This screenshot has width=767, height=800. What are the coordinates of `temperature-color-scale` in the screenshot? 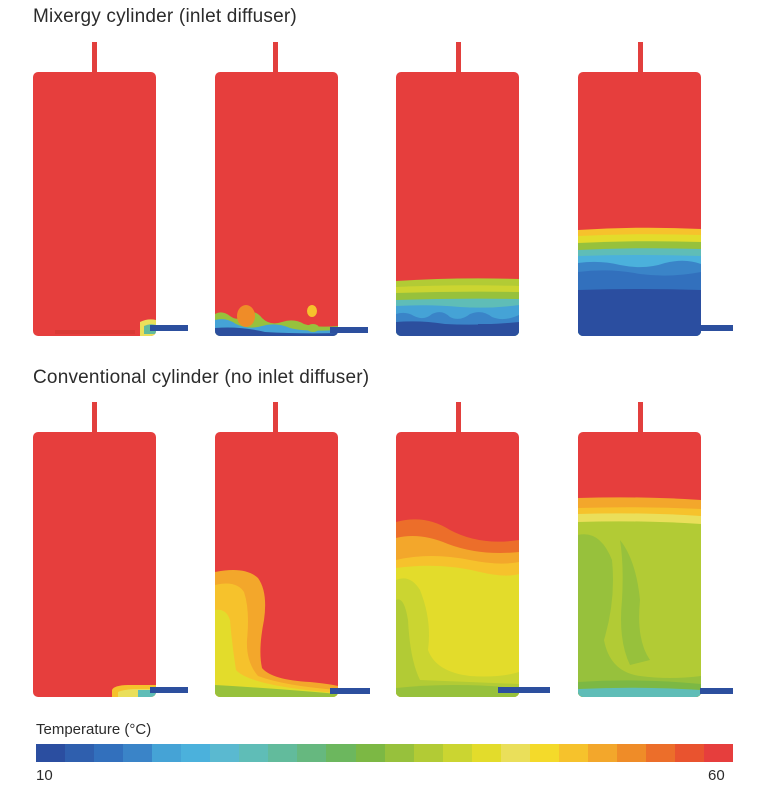 It's located at (385, 753).